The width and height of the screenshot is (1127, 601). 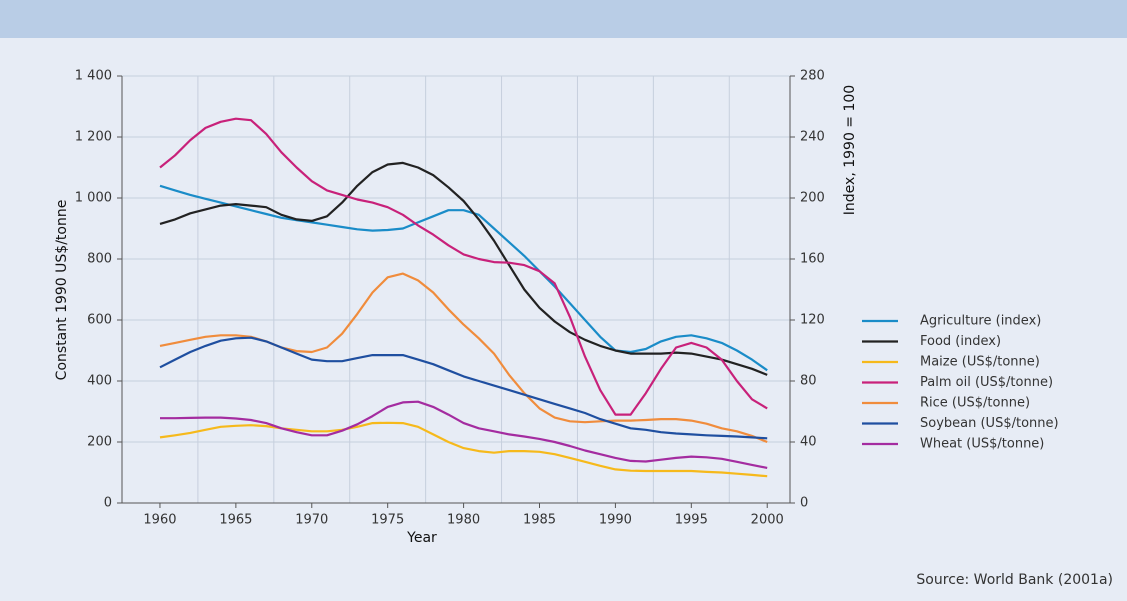 What do you see at coordinates (311, 520) in the screenshot?
I see `x-tick-label: 1970` at bounding box center [311, 520].